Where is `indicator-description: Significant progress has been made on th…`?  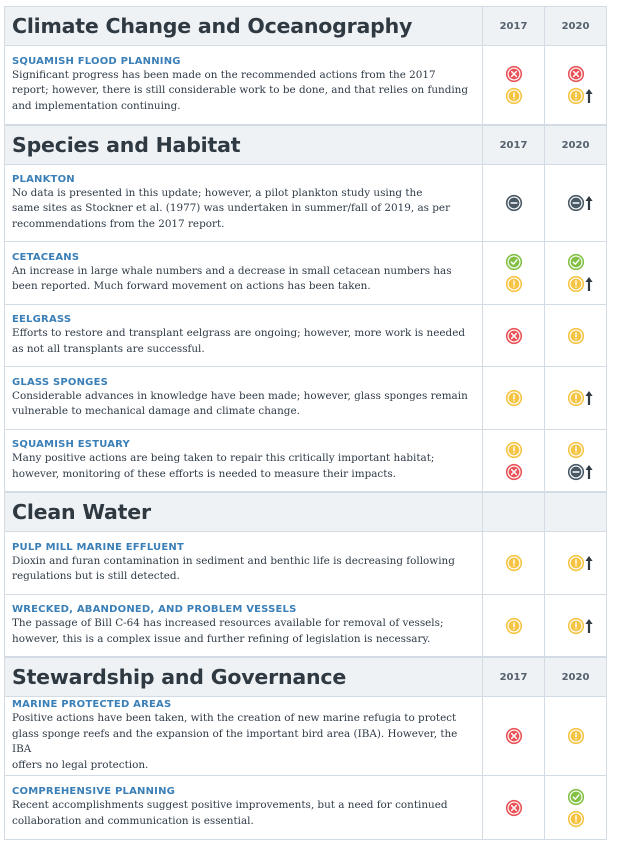
indicator-description: Significant progress has been made on th… is located at coordinates (240, 90).